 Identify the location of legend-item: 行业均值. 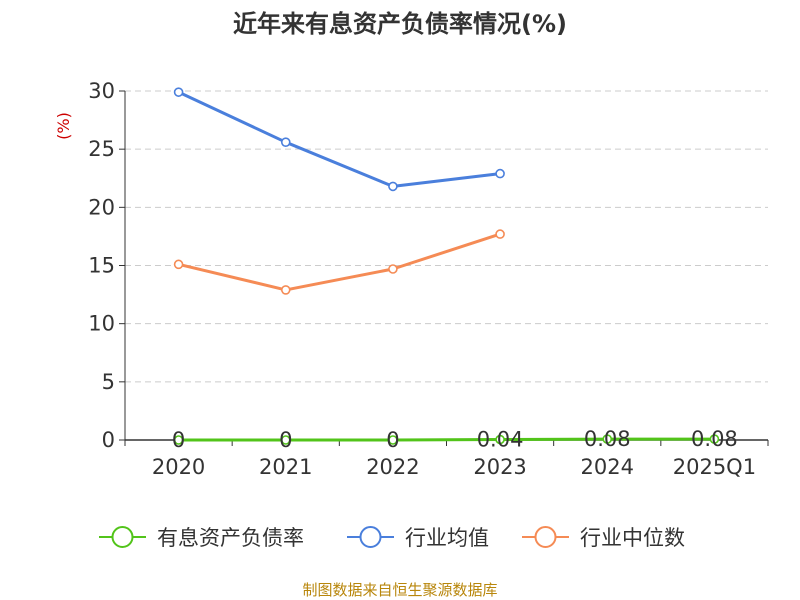
(418, 538).